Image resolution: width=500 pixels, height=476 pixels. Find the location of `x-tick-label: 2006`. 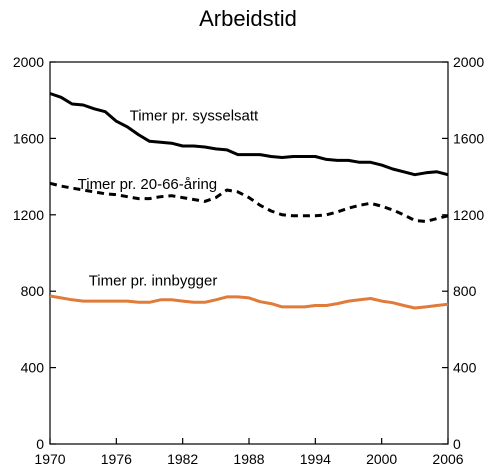

x-tick-label: 2006 is located at coordinates (447, 459).